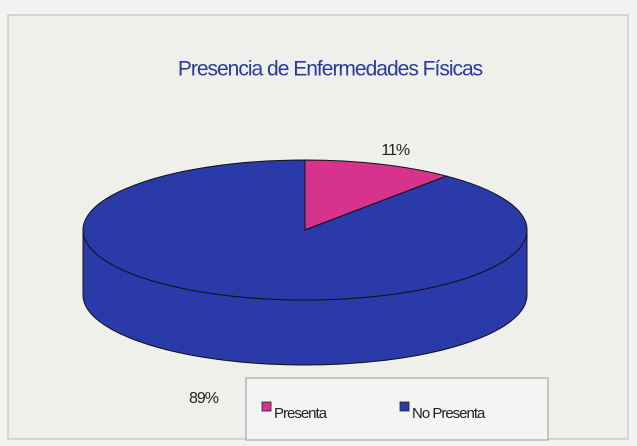  Describe the element at coordinates (449, 413) in the screenshot. I see `legend-label: No Presenta` at that location.